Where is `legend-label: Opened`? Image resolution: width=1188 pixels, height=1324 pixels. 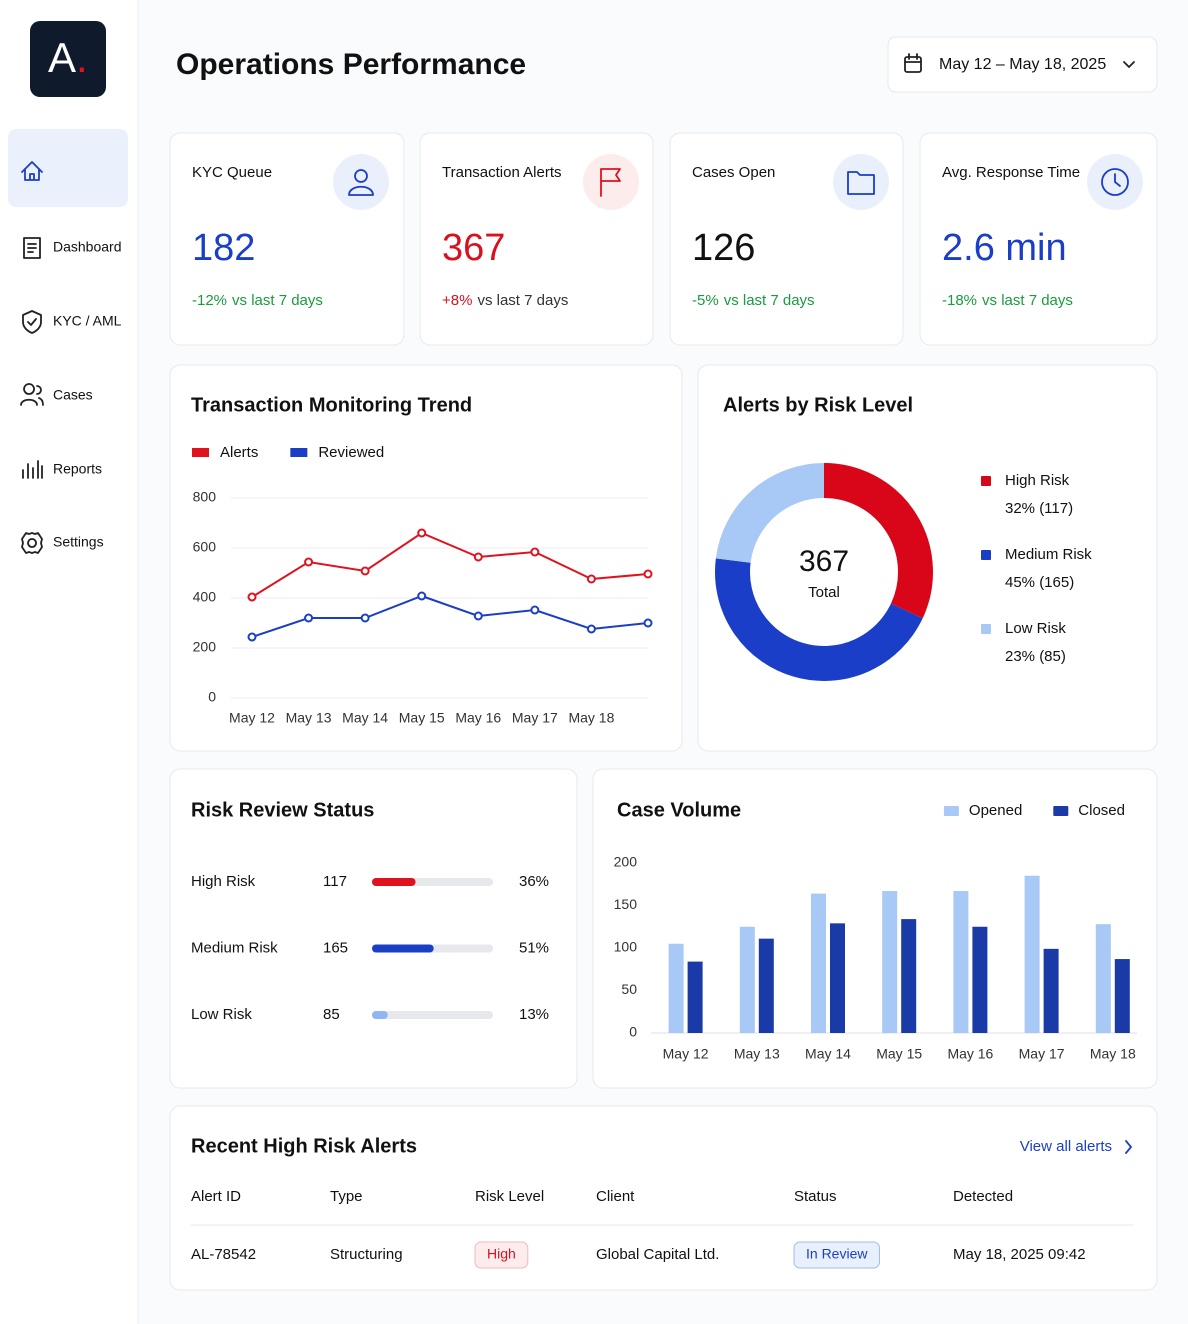 legend-label: Opened is located at coordinates (995, 810).